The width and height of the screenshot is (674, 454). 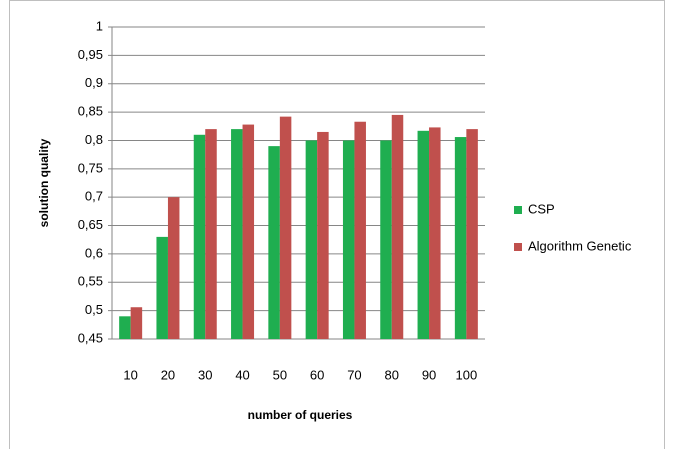 What do you see at coordinates (99, 25) in the screenshot?
I see `y-tick-label: 1` at bounding box center [99, 25].